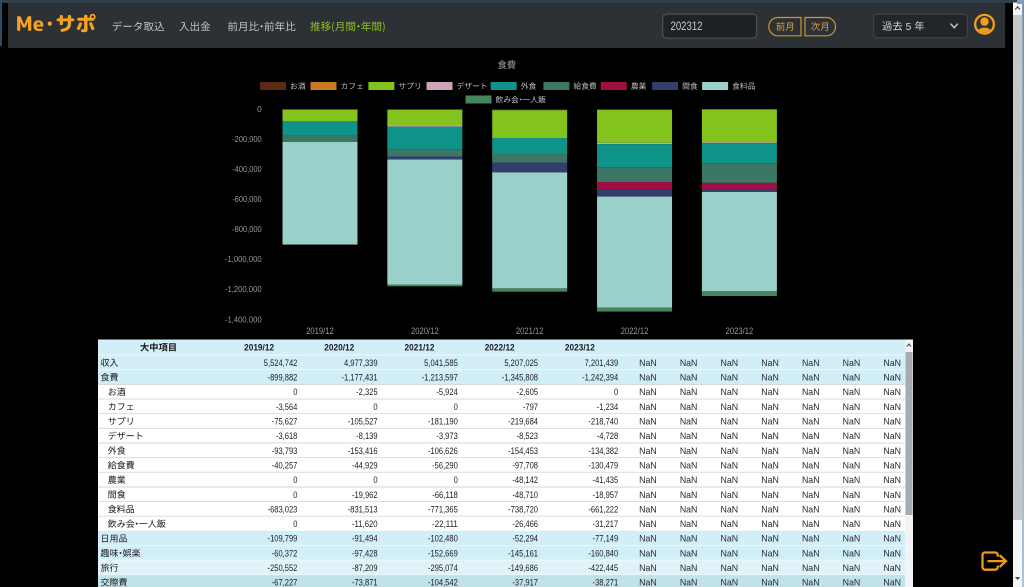 The width and height of the screenshot is (1024, 587). What do you see at coordinates (420, 348) in the screenshot?
I see `svg-text: 2021/12` at bounding box center [420, 348].